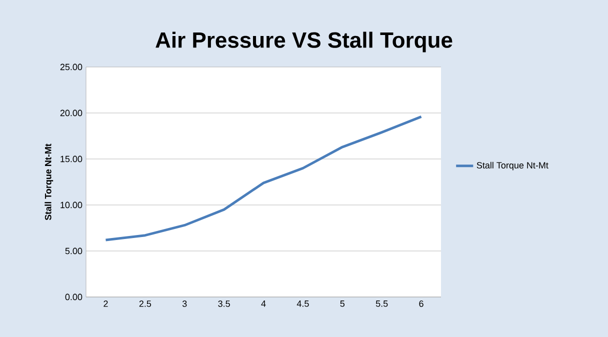 This screenshot has height=337, width=608. Describe the element at coordinates (382, 303) in the screenshot. I see `x-tick-label: 5.5` at that location.